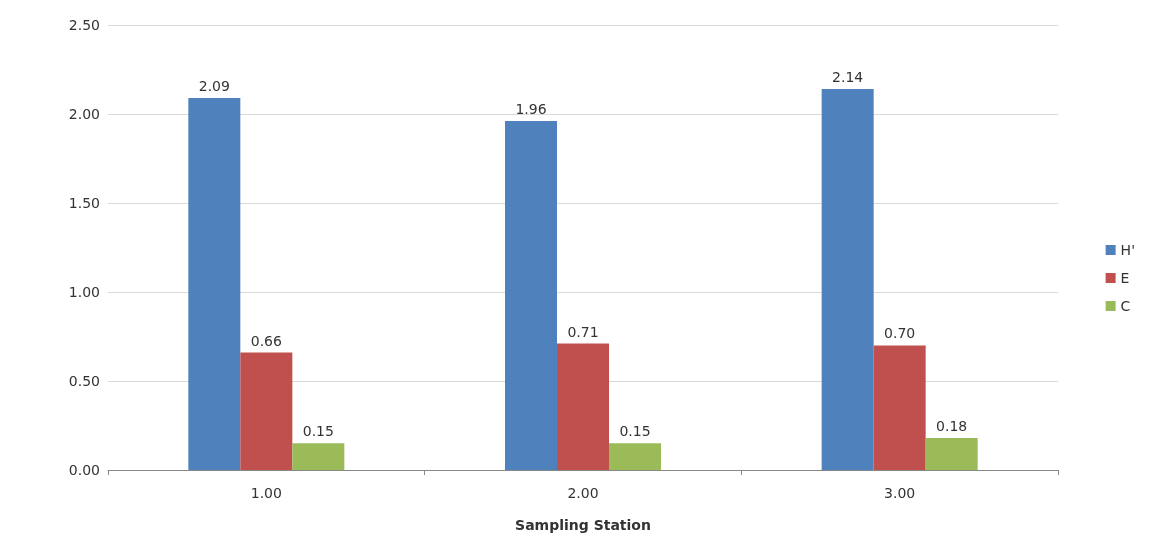 The width and height of the screenshot is (1150, 556). I want to click on data-label: 0.66, so click(266, 340).